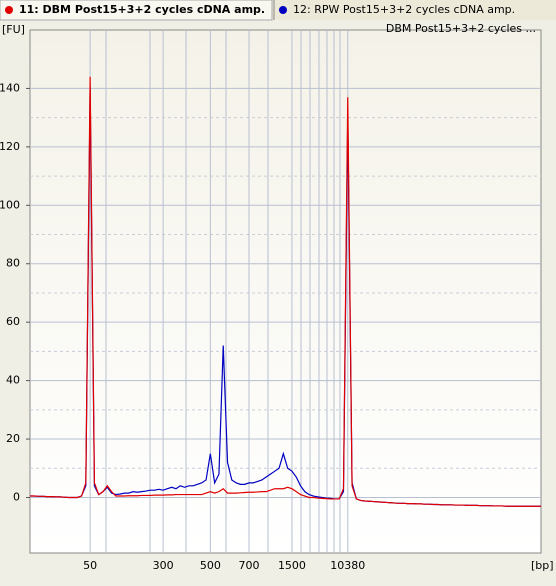 This screenshot has height=586, width=556. What do you see at coordinates (347, 565) in the screenshot?
I see `x-tick-label: 10380` at bounding box center [347, 565].